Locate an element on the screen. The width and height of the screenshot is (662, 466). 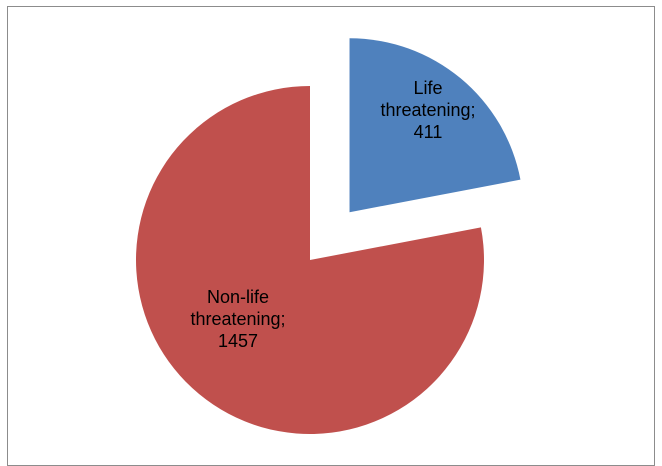
pie-slice-life-threatening is located at coordinates (435, 125).